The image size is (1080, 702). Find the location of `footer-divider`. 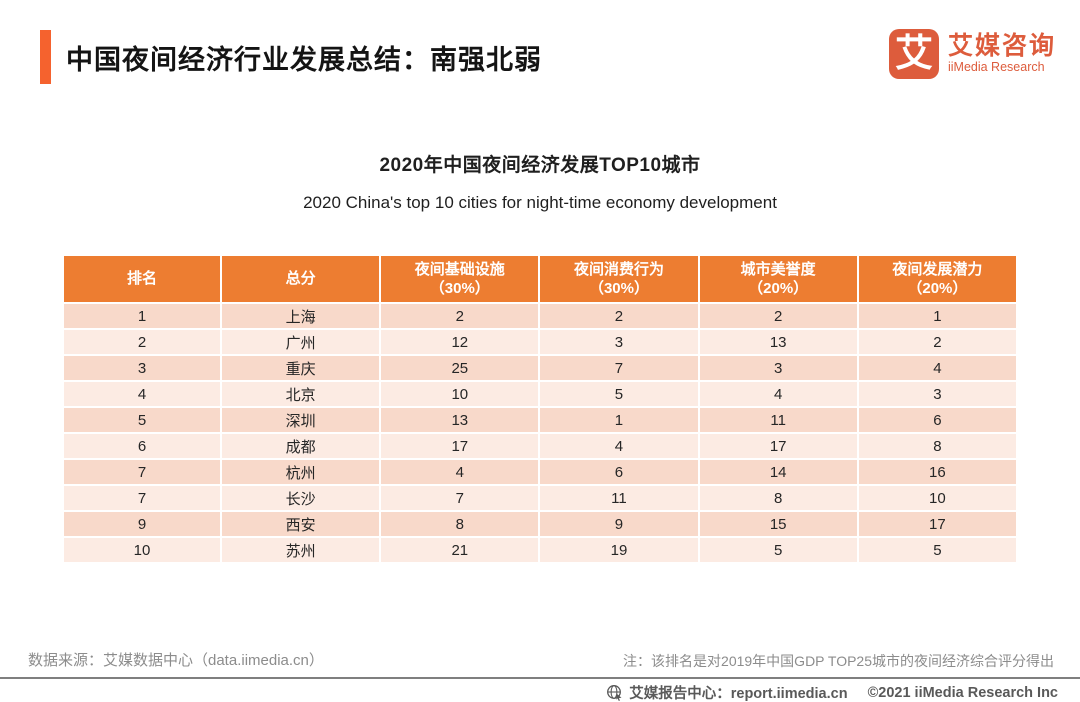

footer-divider is located at coordinates (540, 678).